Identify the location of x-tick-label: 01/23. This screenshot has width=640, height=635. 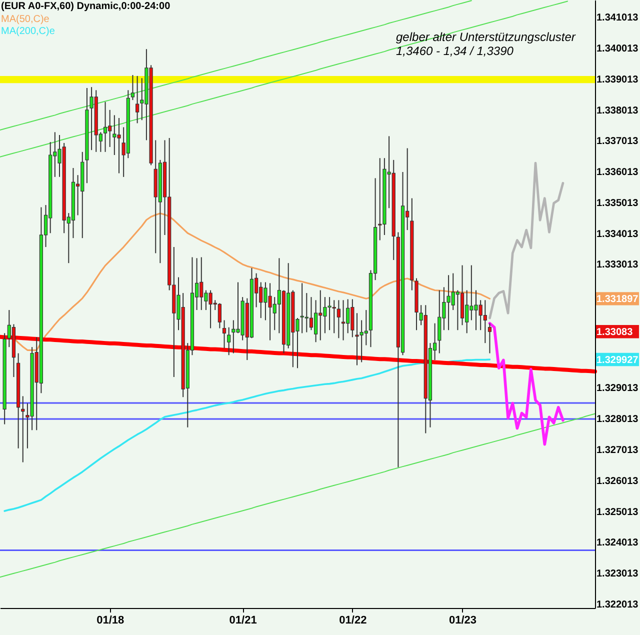
(463, 620).